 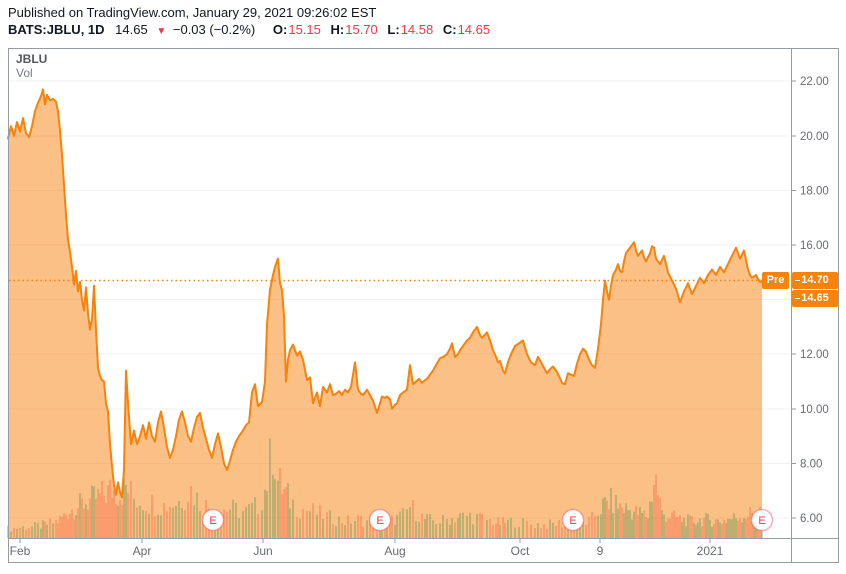 What do you see at coordinates (815, 298) in the screenshot?
I see `last-price-badge: 14.65` at bounding box center [815, 298].